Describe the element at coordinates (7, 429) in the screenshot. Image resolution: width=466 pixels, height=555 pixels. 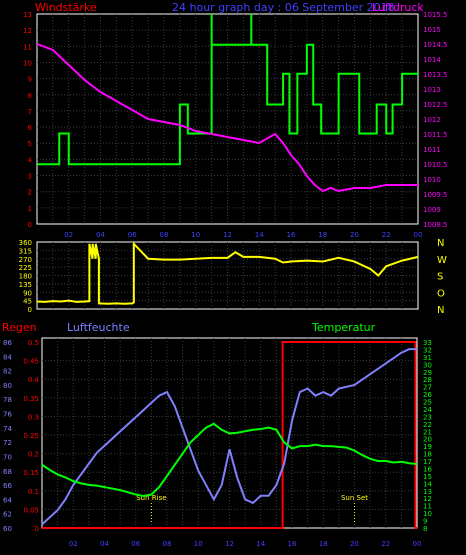
I see `humidity-tick-label: 74` at that location.